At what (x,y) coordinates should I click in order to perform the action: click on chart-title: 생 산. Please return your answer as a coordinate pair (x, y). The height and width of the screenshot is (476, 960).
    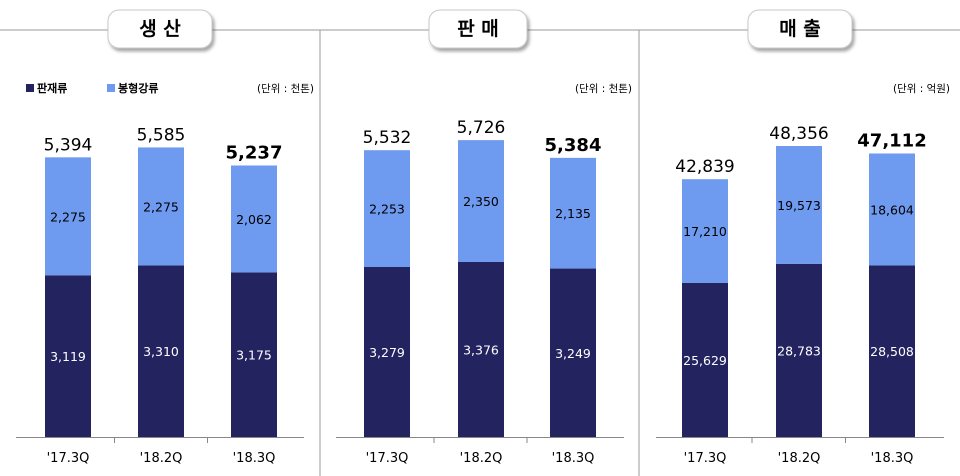
    Looking at the image, I should click on (160, 29).